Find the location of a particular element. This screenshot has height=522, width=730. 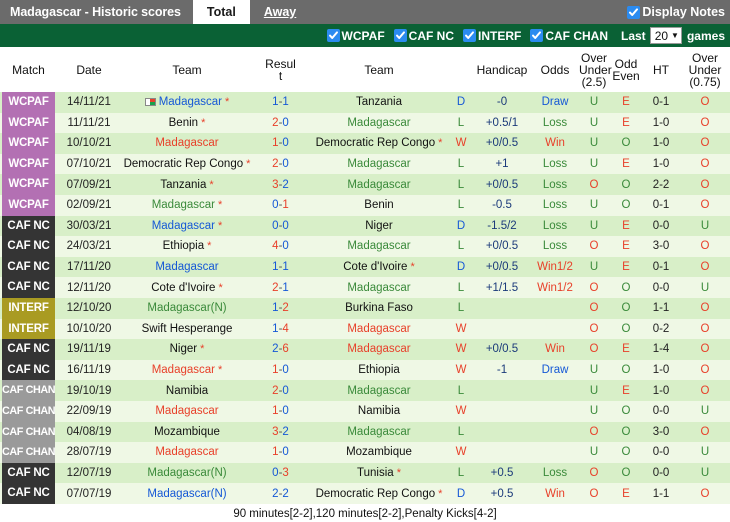

home-team-cell: Niger * is located at coordinates (187, 349).